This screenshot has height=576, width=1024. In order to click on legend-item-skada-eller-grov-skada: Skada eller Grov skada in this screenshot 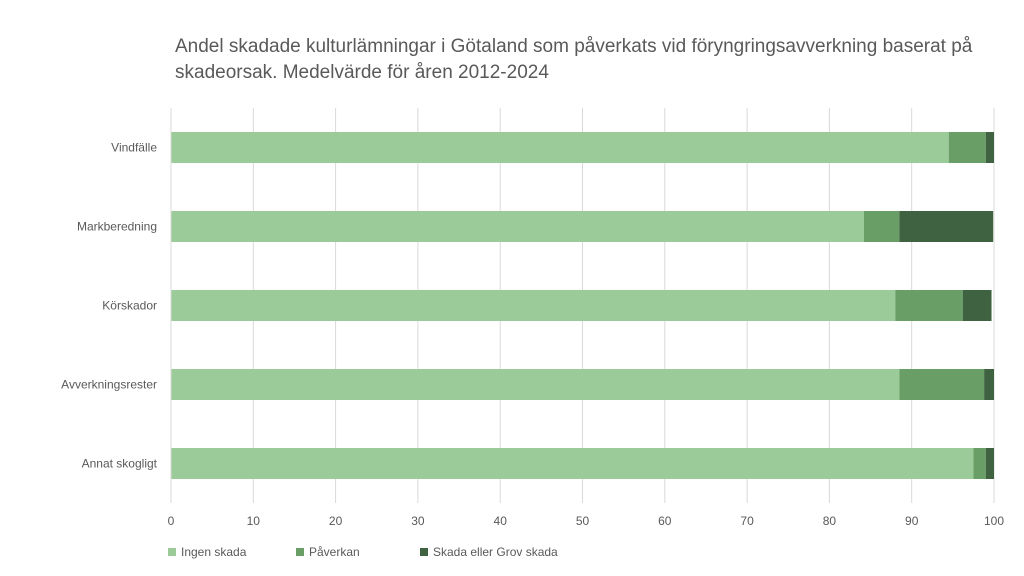, I will do `click(489, 552)`.